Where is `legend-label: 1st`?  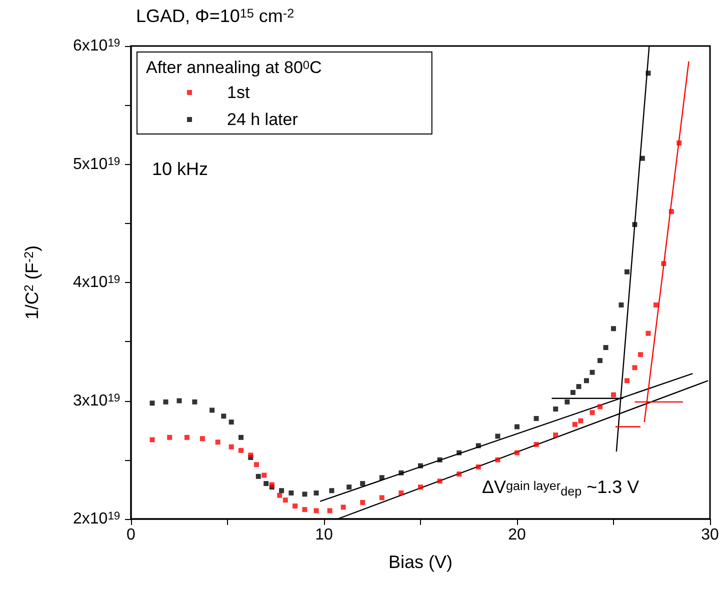 legend-label: 1st is located at coordinates (238, 92).